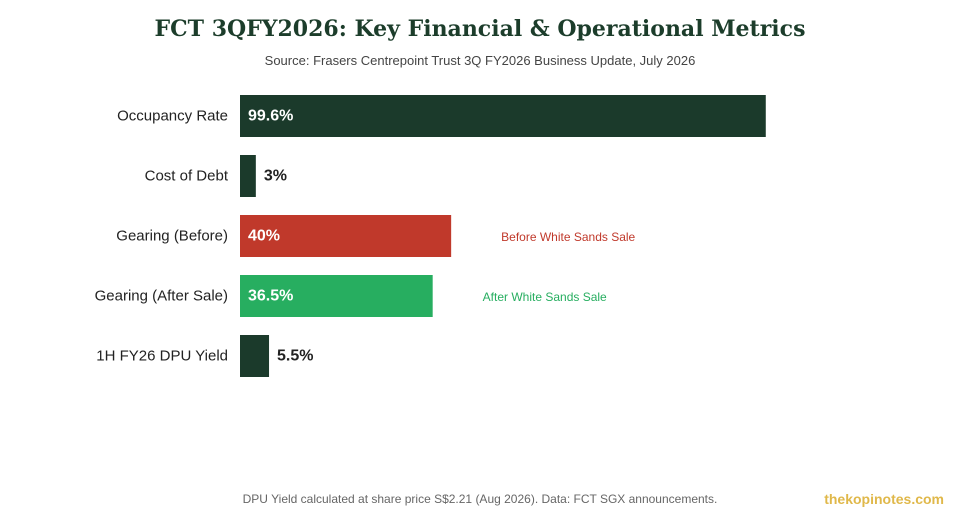 Image resolution: width=960 pixels, height=520 pixels. I want to click on bar-occupancy-rate, so click(503, 116).